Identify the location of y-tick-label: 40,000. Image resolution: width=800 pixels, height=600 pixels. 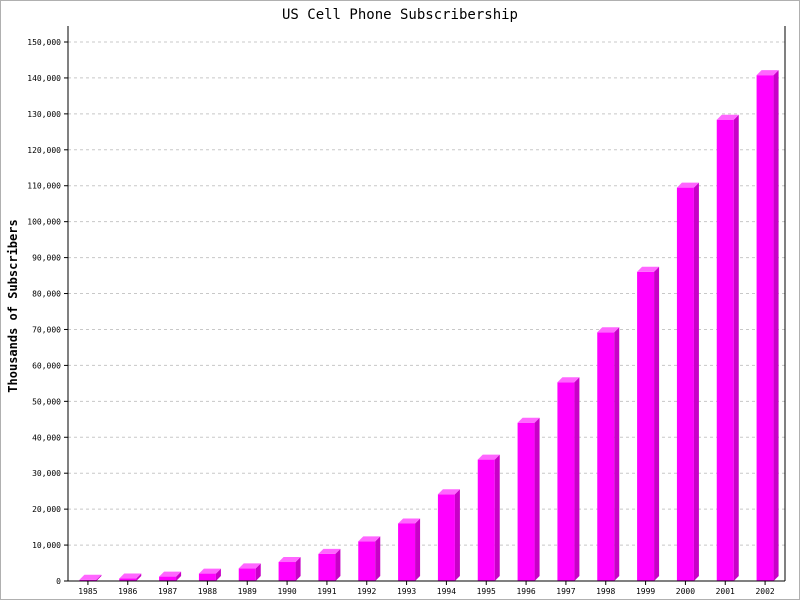
(46, 437).